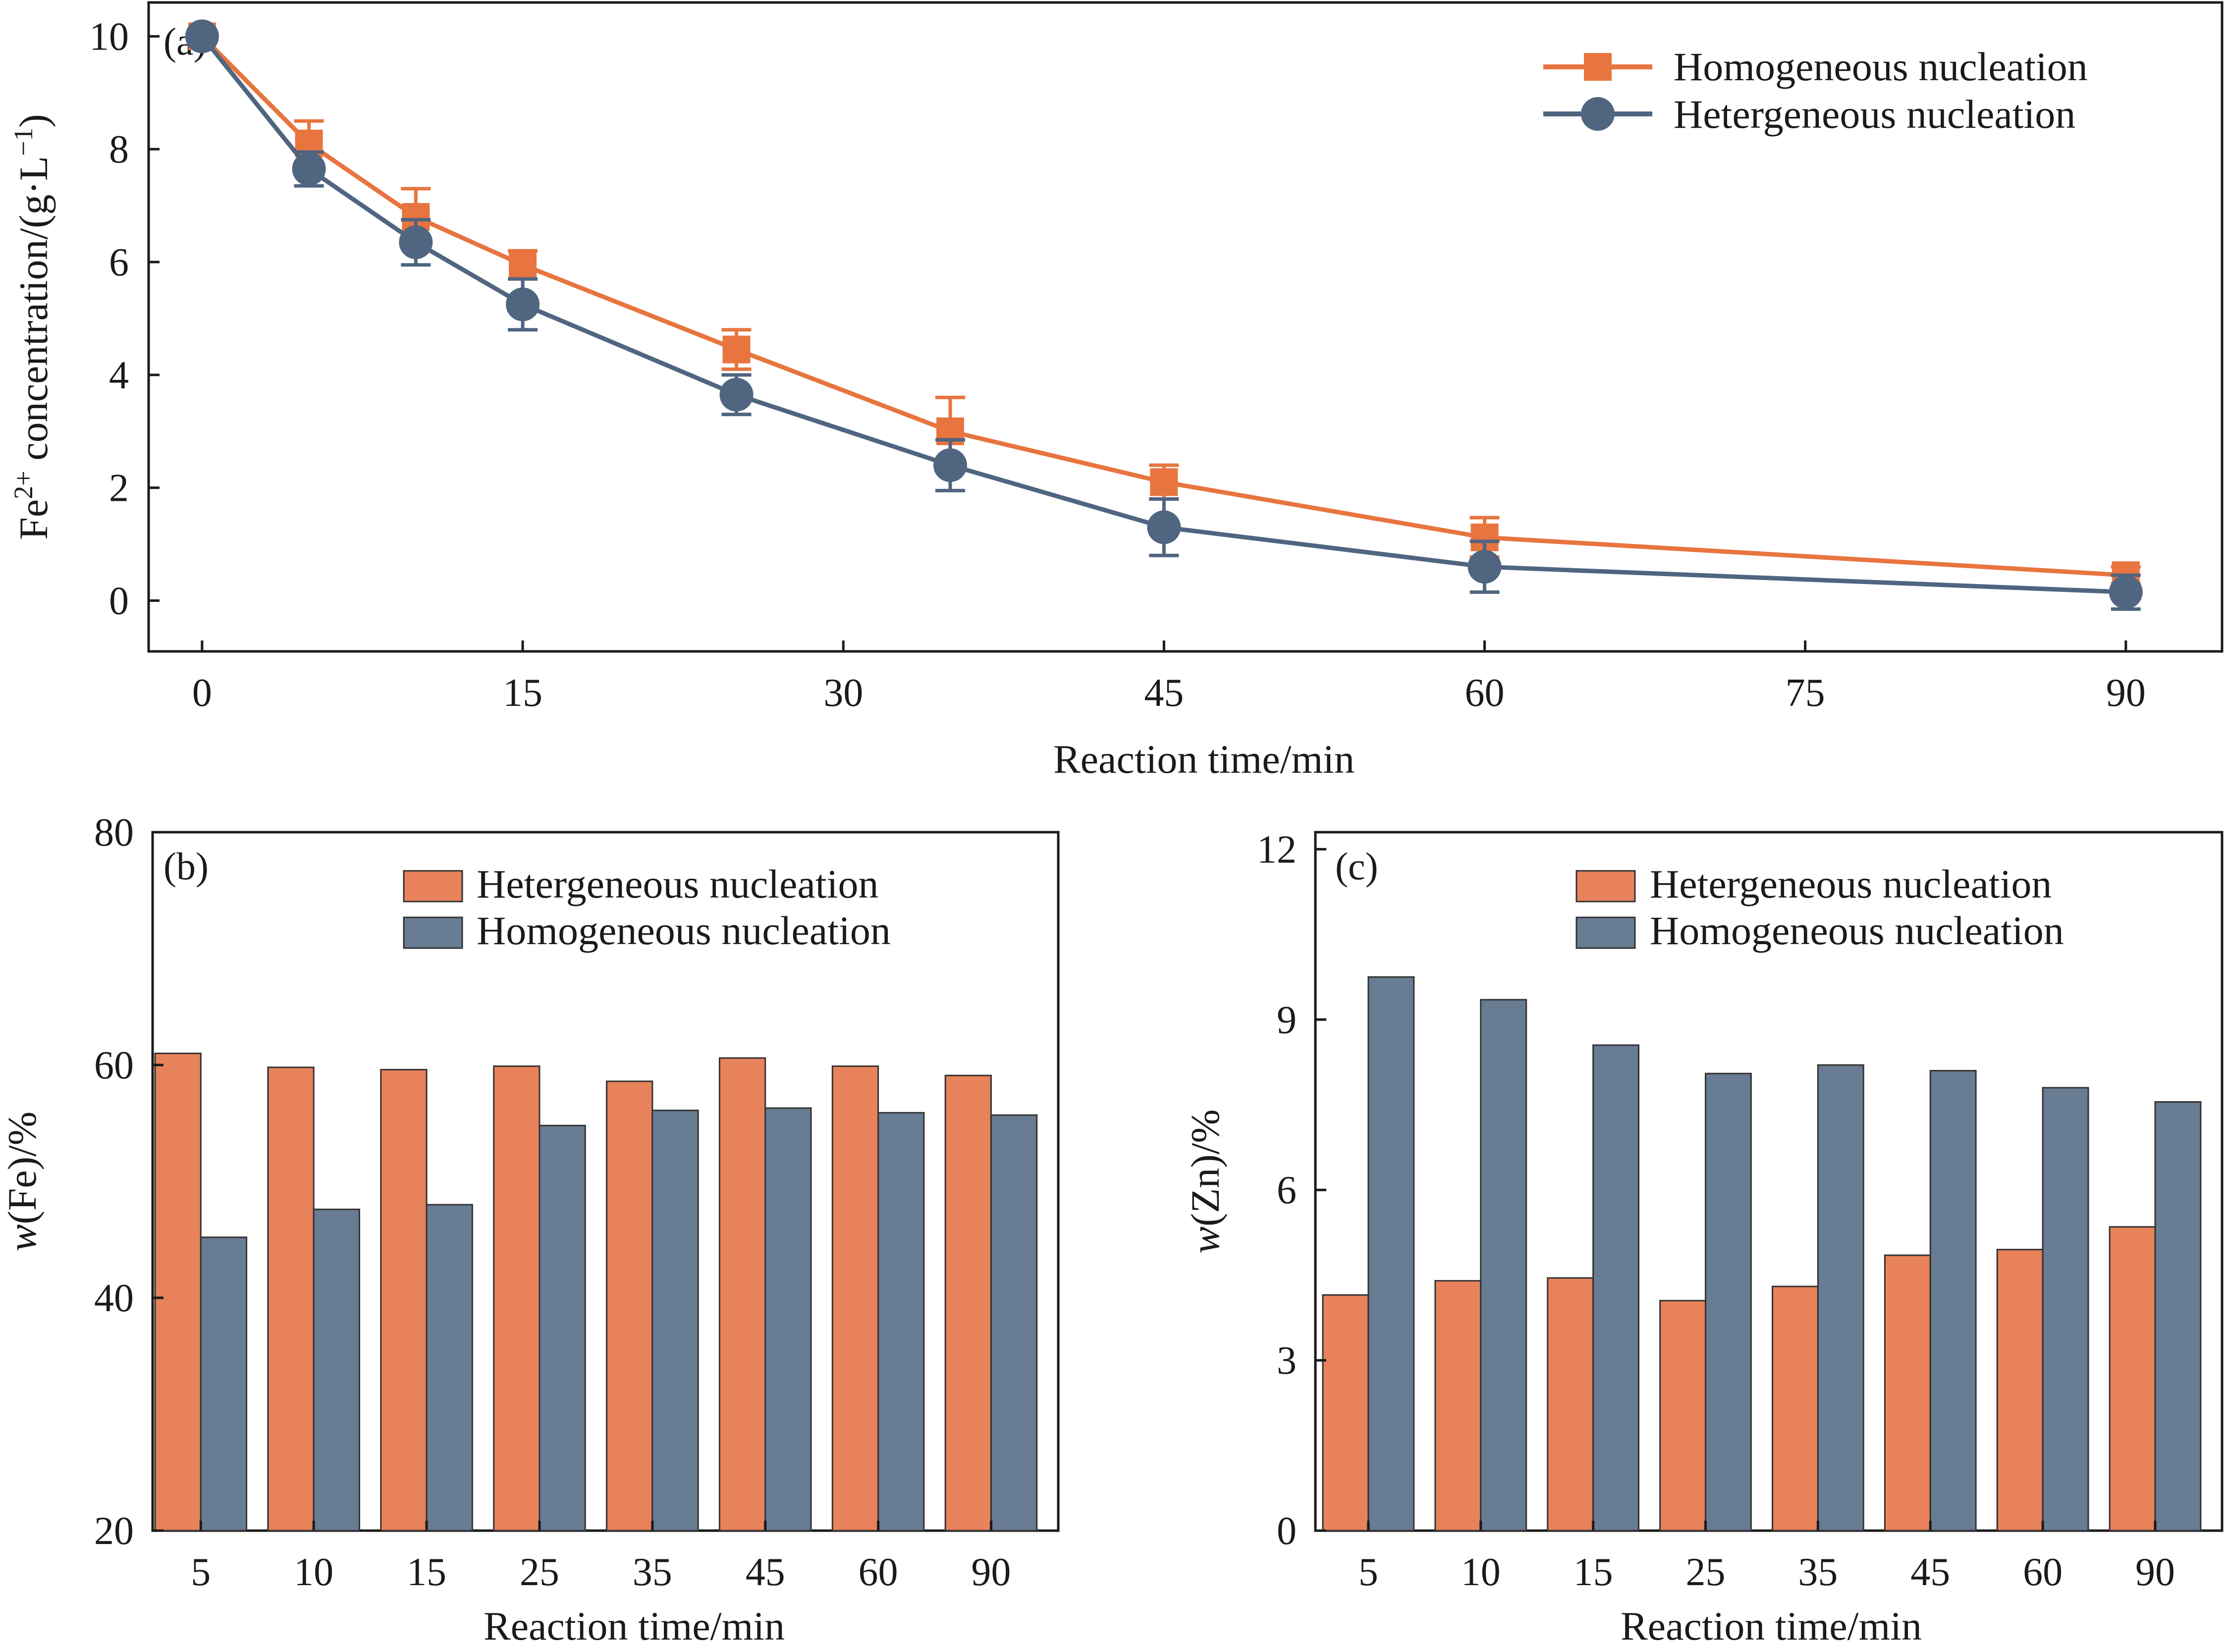 This screenshot has width=2226, height=1652. What do you see at coordinates (1598, 67) in the screenshot?
I see `legend-square-marker` at bounding box center [1598, 67].